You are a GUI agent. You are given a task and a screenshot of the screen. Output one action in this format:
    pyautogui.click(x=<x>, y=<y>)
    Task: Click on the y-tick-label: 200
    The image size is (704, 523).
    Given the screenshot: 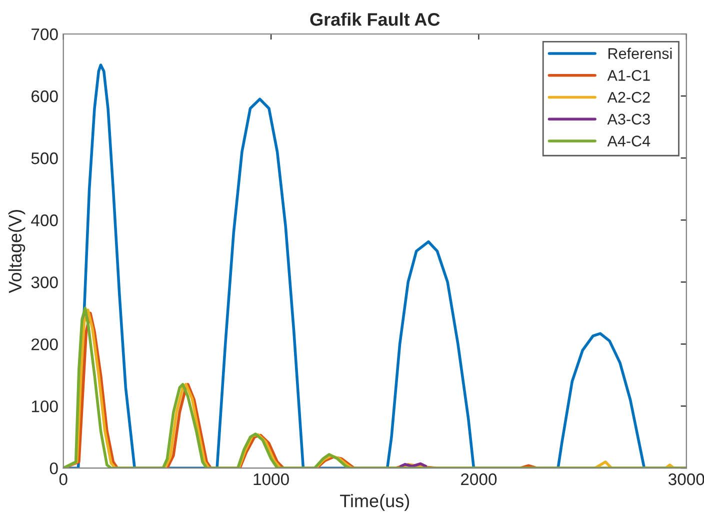 What is the action you would take?
    pyautogui.click(x=45, y=344)
    